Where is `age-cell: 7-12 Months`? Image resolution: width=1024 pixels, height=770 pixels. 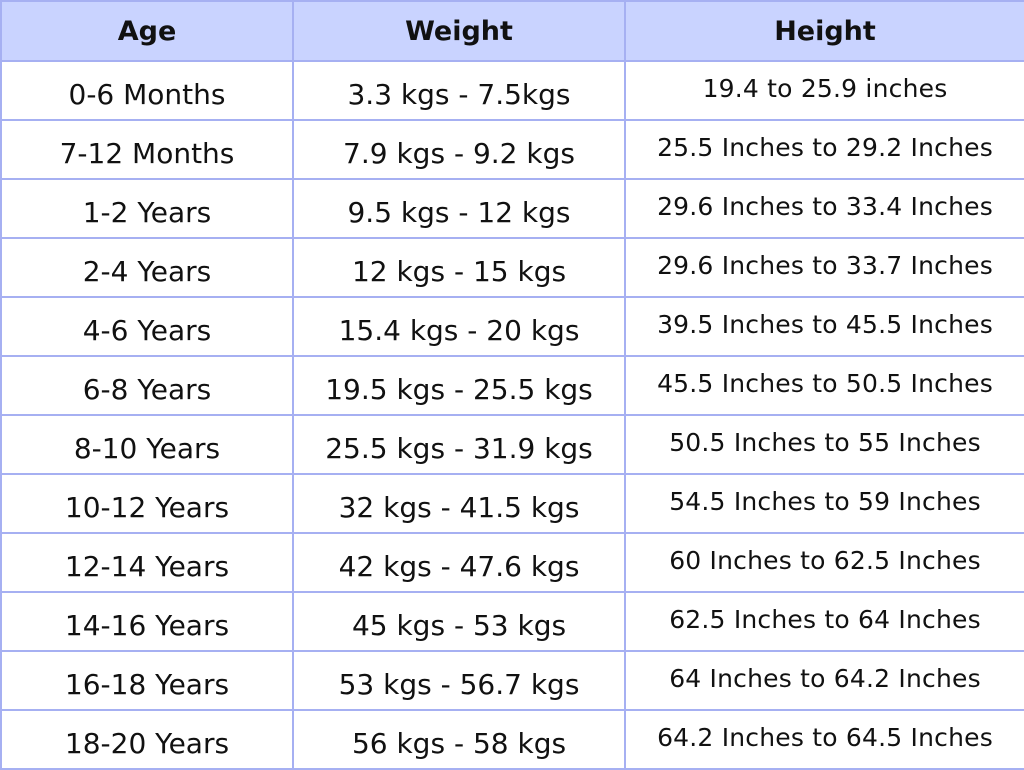 age-cell: 7-12 Months is located at coordinates (147, 149).